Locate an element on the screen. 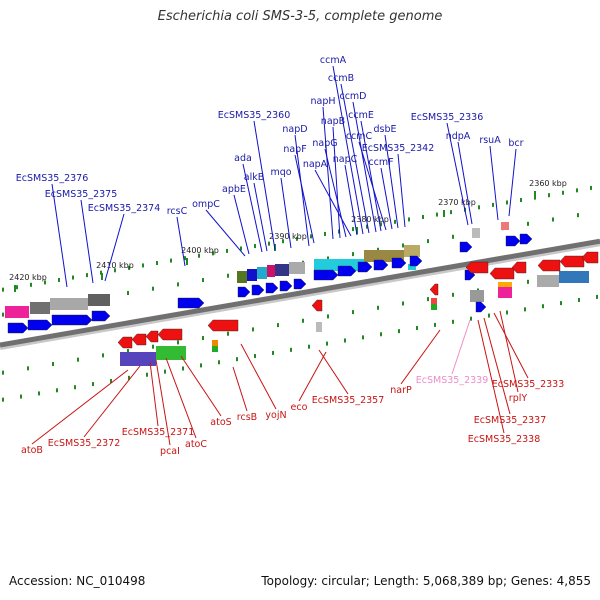 The width and height of the screenshot is (600, 600). gene-label-ecsms35-2357: EcSMS35_2357 is located at coordinates (348, 400).